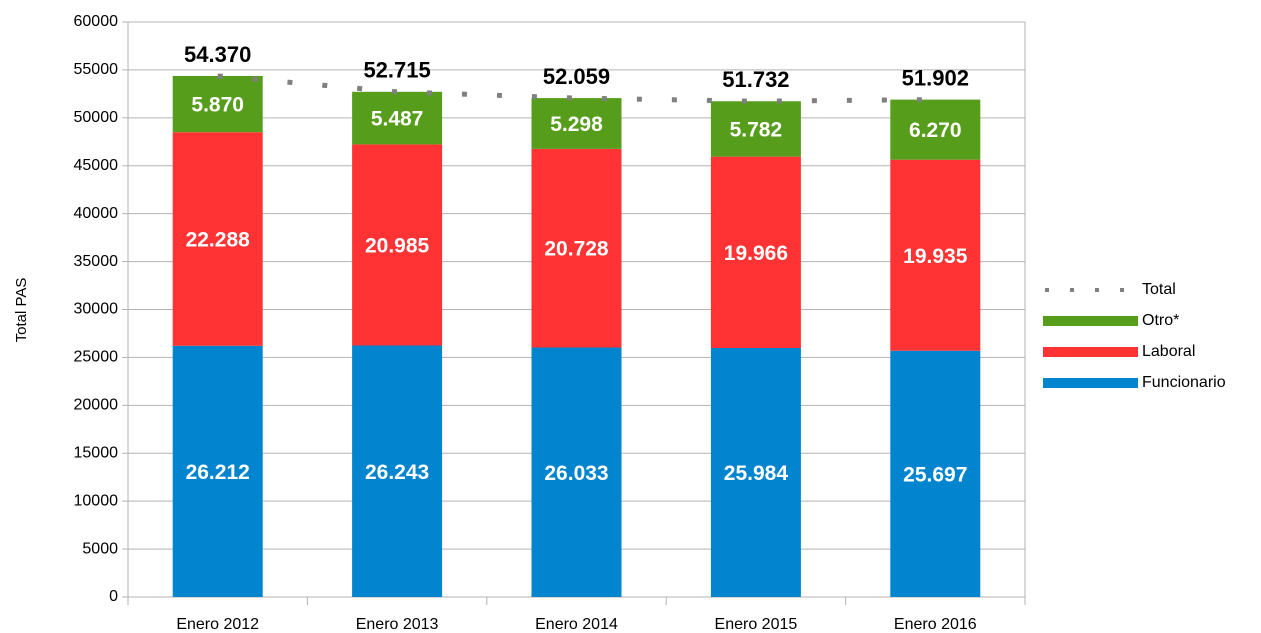  I want to click on y-axis-label: Total PAS, so click(21, 310).